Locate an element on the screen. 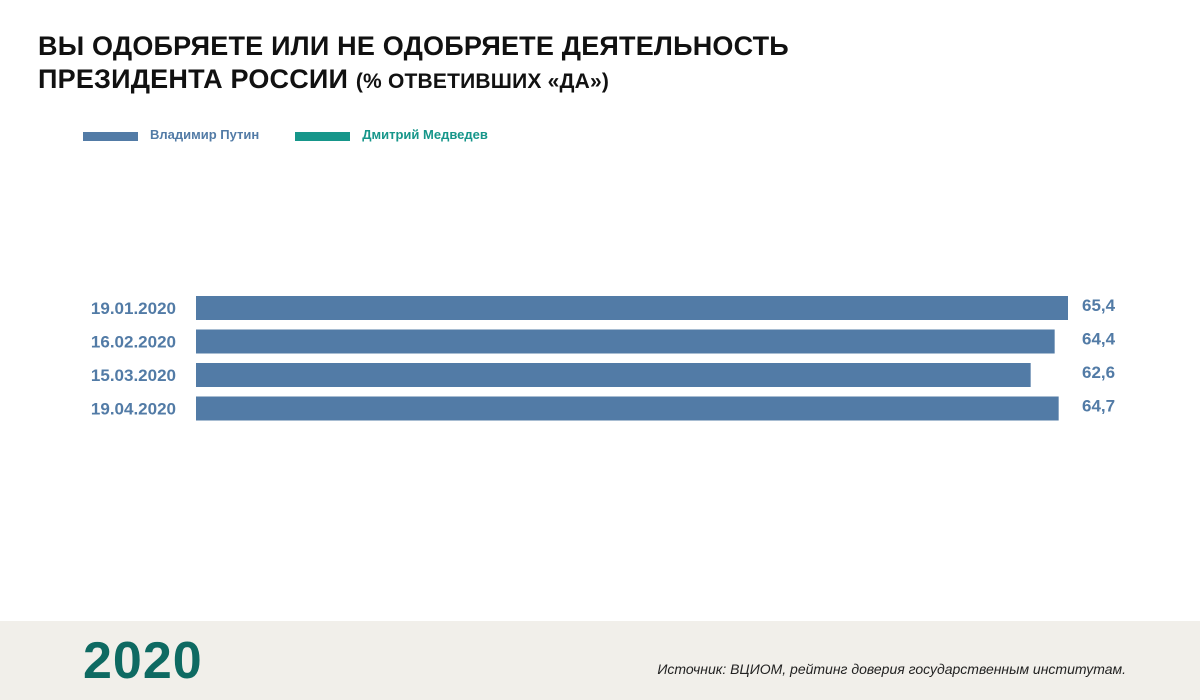 The image size is (1200, 700). legend-item-medvedev: Дмитрий Медведев is located at coordinates (391, 134).